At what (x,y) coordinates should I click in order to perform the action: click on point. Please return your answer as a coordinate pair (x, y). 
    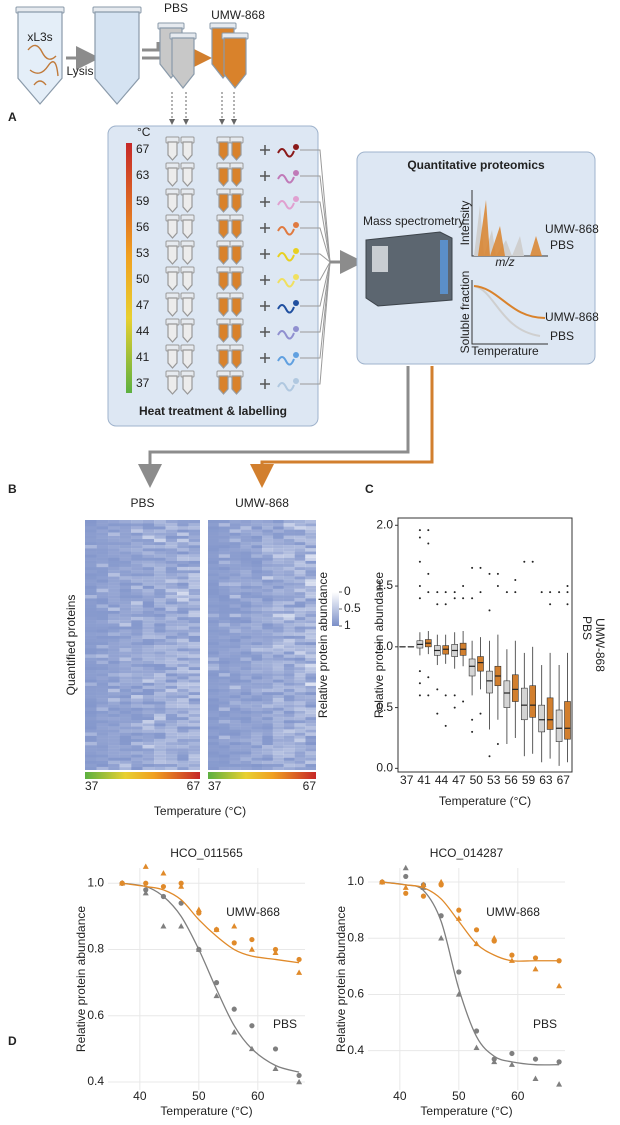
    Looking at the image, I should click on (181, 926).